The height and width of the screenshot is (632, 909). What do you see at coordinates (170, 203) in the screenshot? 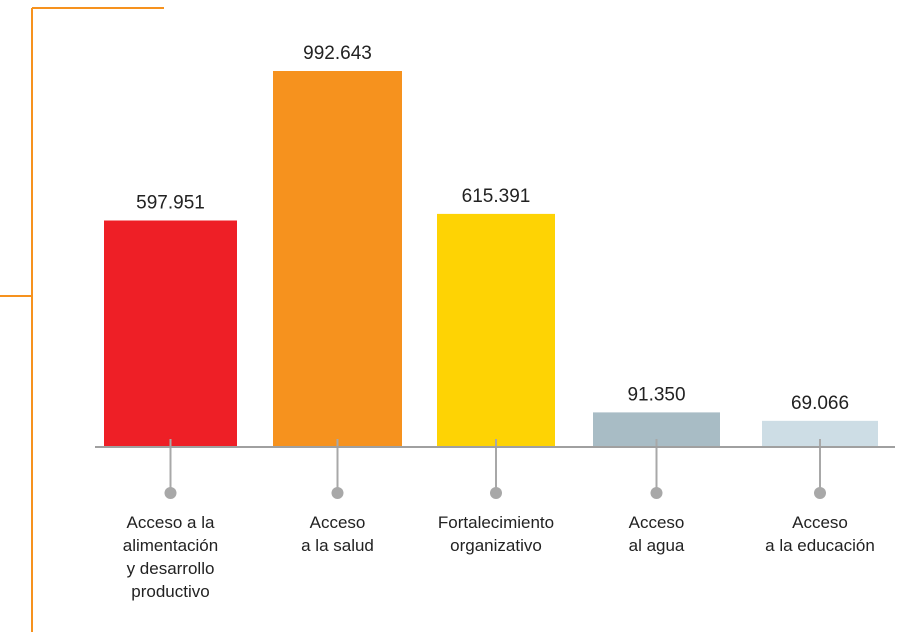
I see `value-label: 597.951` at bounding box center [170, 203].